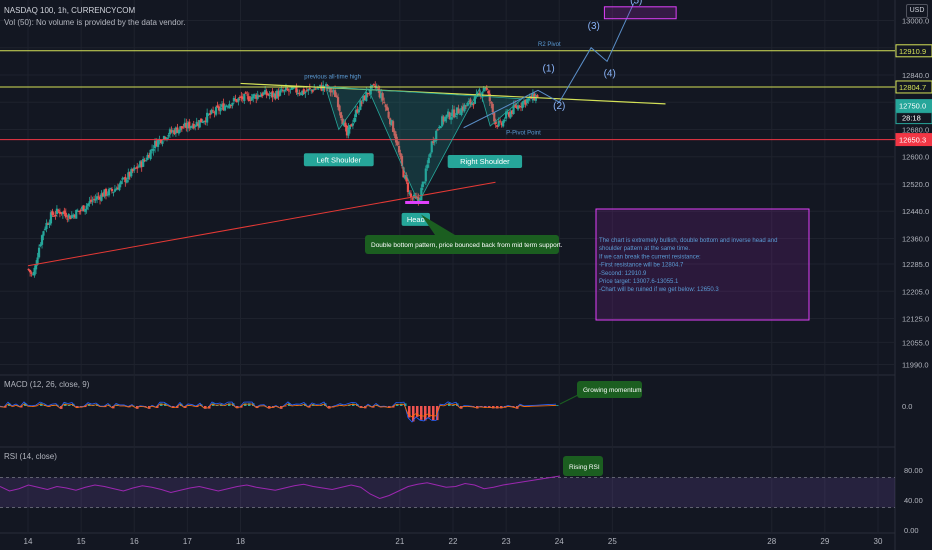 Image resolution: width=932 pixels, height=550 pixels. Describe the element at coordinates (462, 245) in the screenshot. I see `callout-box` at that location.